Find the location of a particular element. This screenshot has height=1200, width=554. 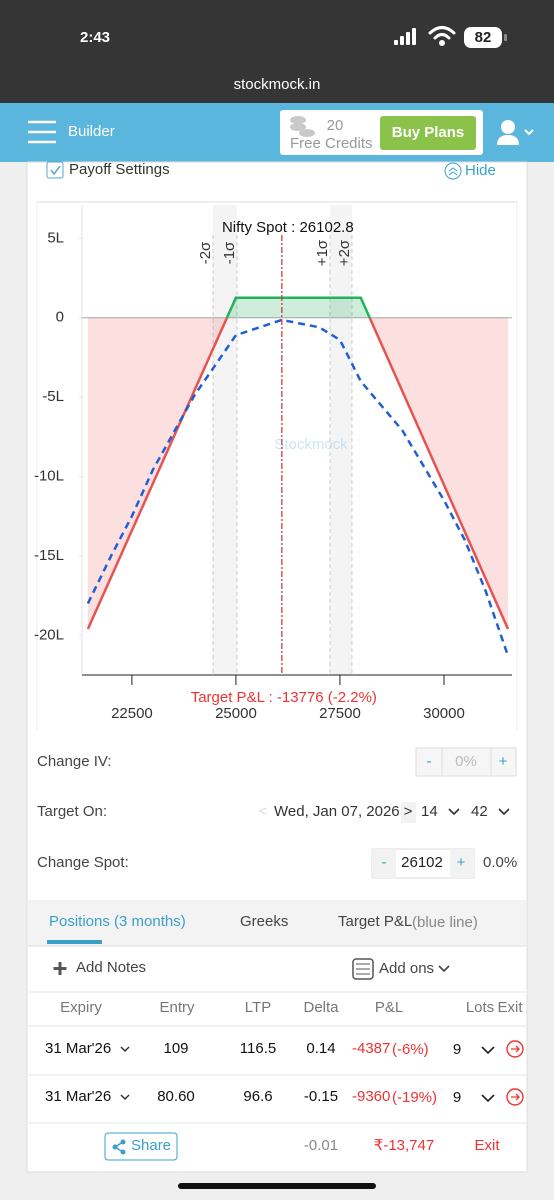

spot-plus-box is located at coordinates (462, 863).